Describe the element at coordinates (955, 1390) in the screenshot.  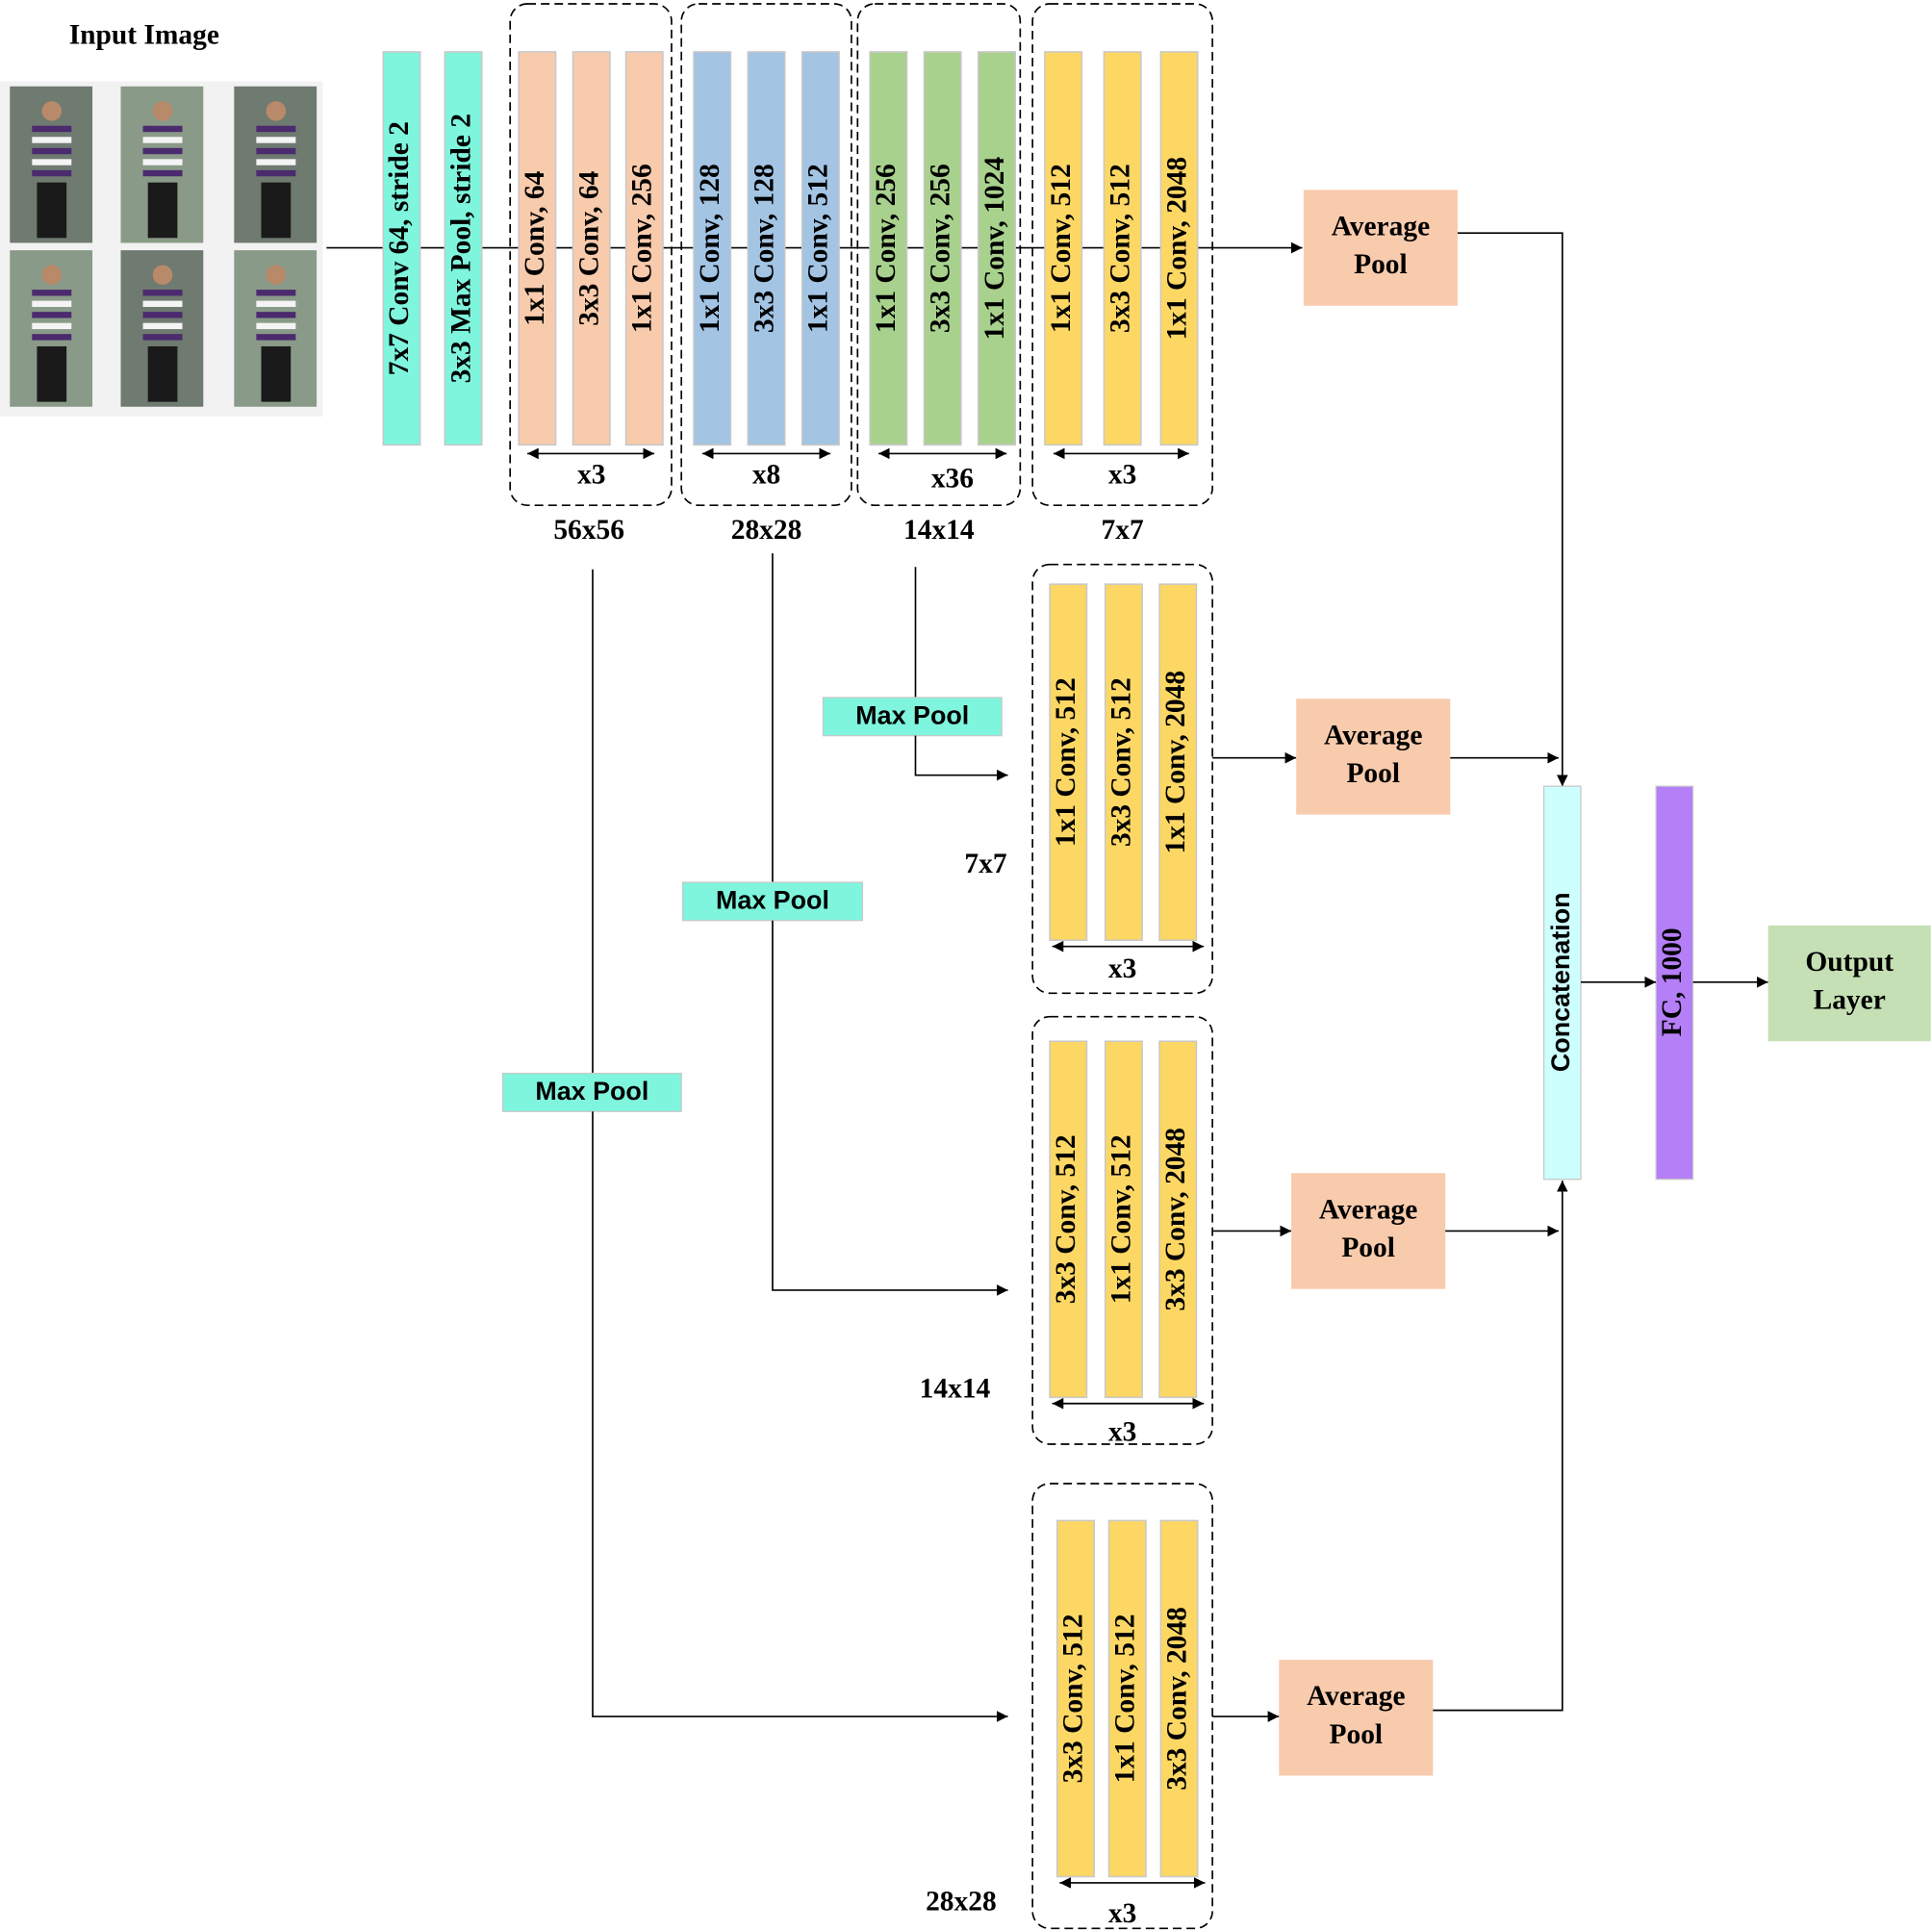
I see `size-label: 14x14` at that location.